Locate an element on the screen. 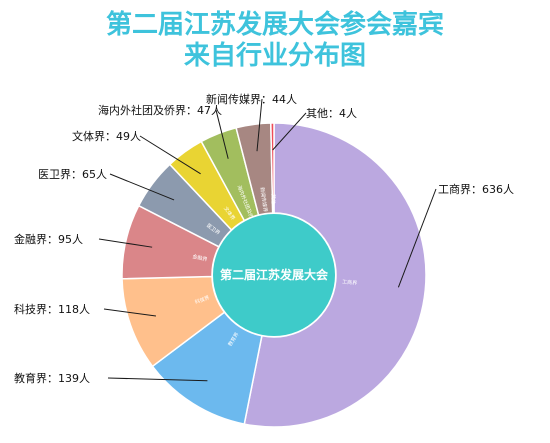 The height and width of the screenshot is (443, 550). slice-inner-label: 其他 is located at coordinates (273, 199).